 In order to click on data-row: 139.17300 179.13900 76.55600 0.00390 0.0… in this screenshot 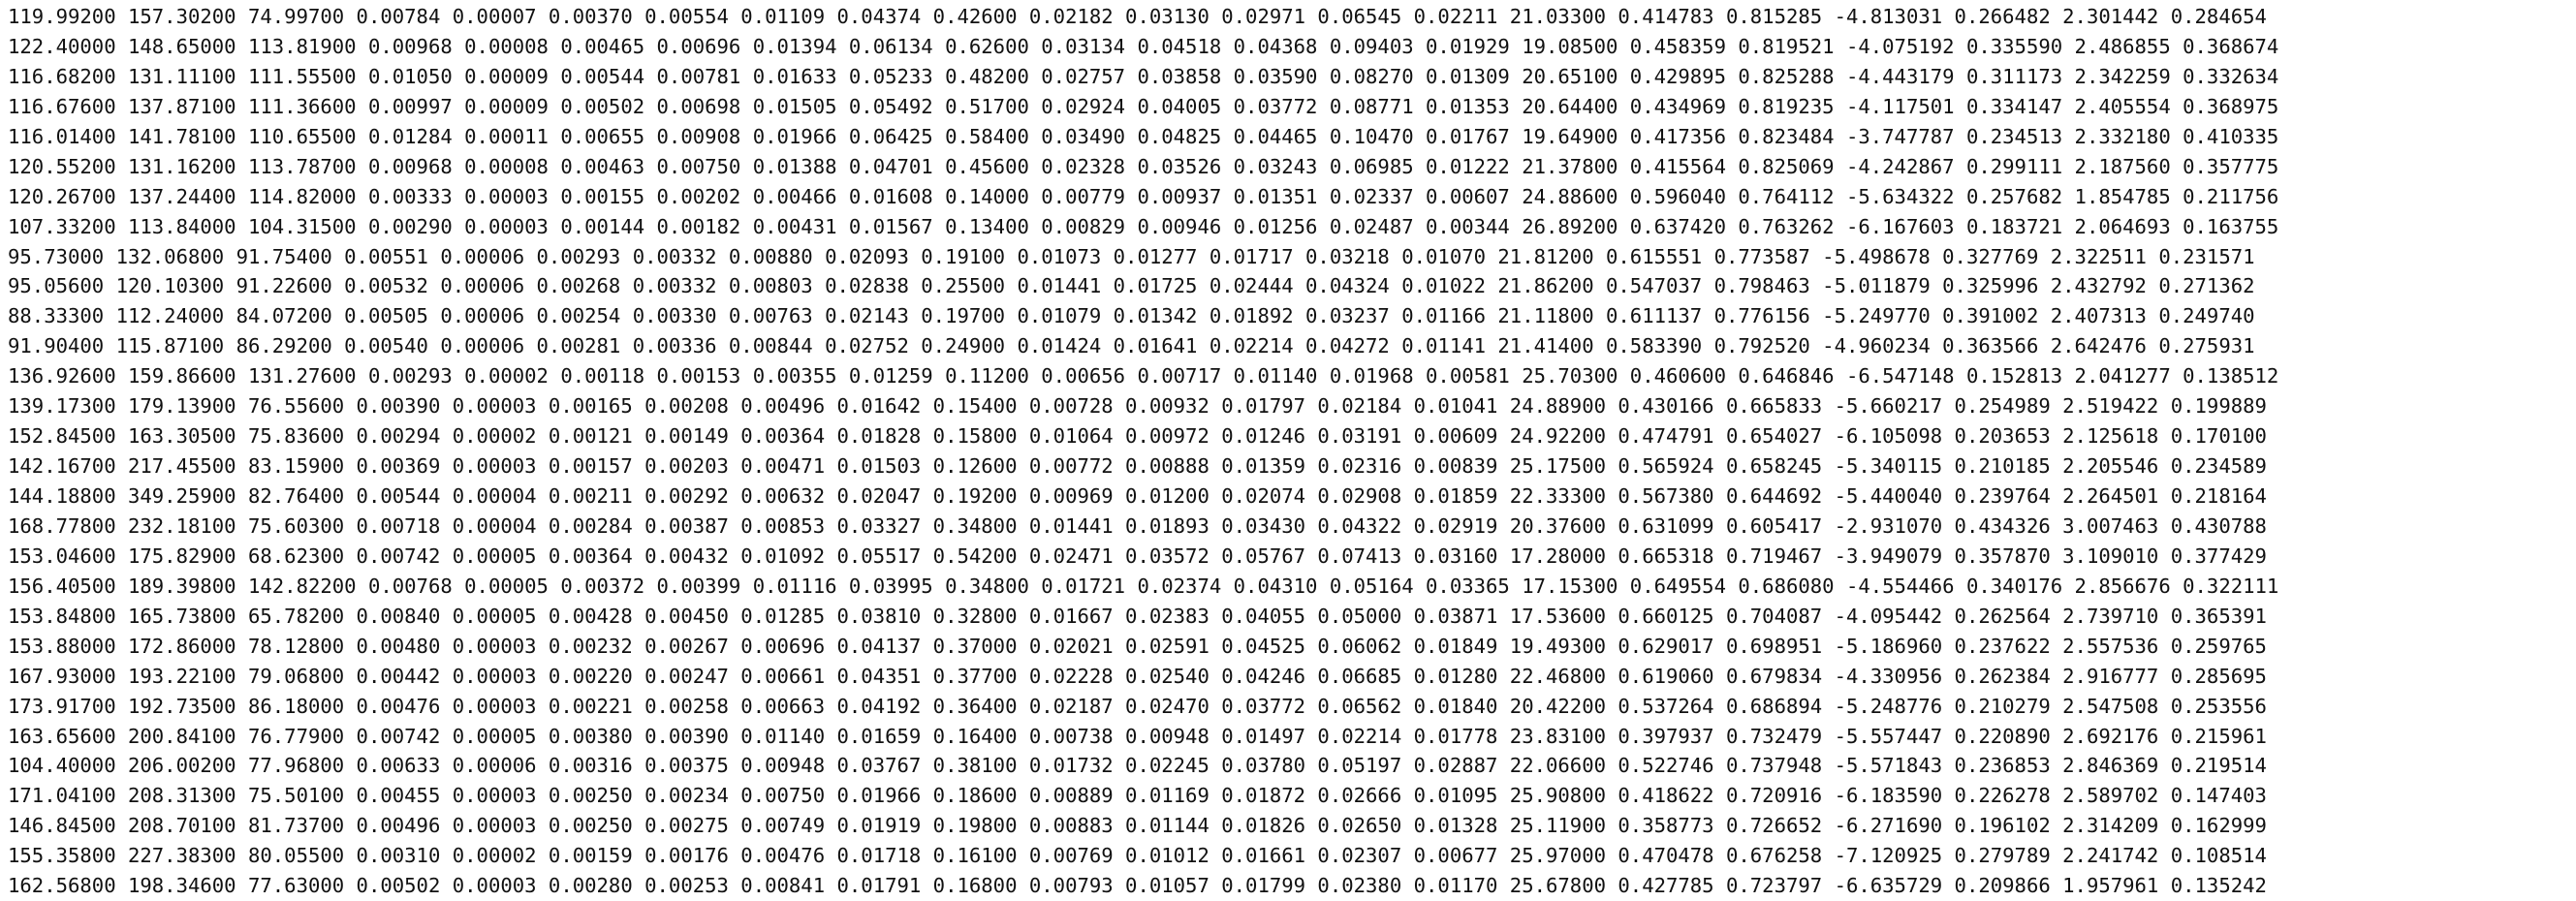, I will do `click(1137, 406)`.